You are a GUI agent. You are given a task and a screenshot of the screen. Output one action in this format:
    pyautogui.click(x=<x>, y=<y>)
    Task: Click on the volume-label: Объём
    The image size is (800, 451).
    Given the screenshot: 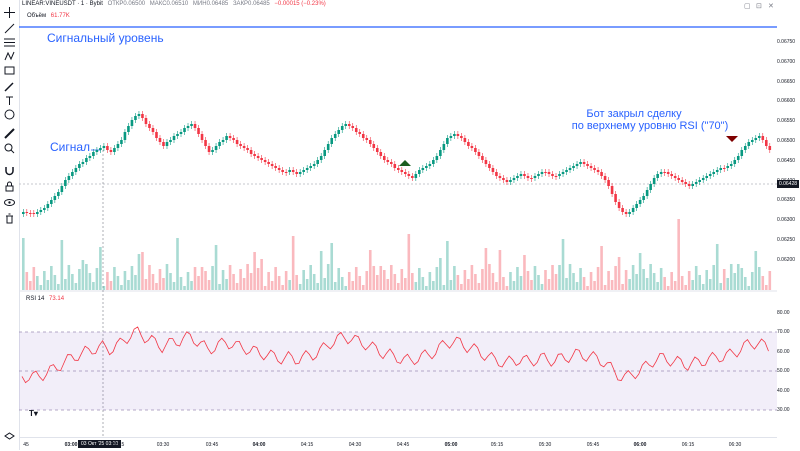 What is the action you would take?
    pyautogui.click(x=37, y=16)
    